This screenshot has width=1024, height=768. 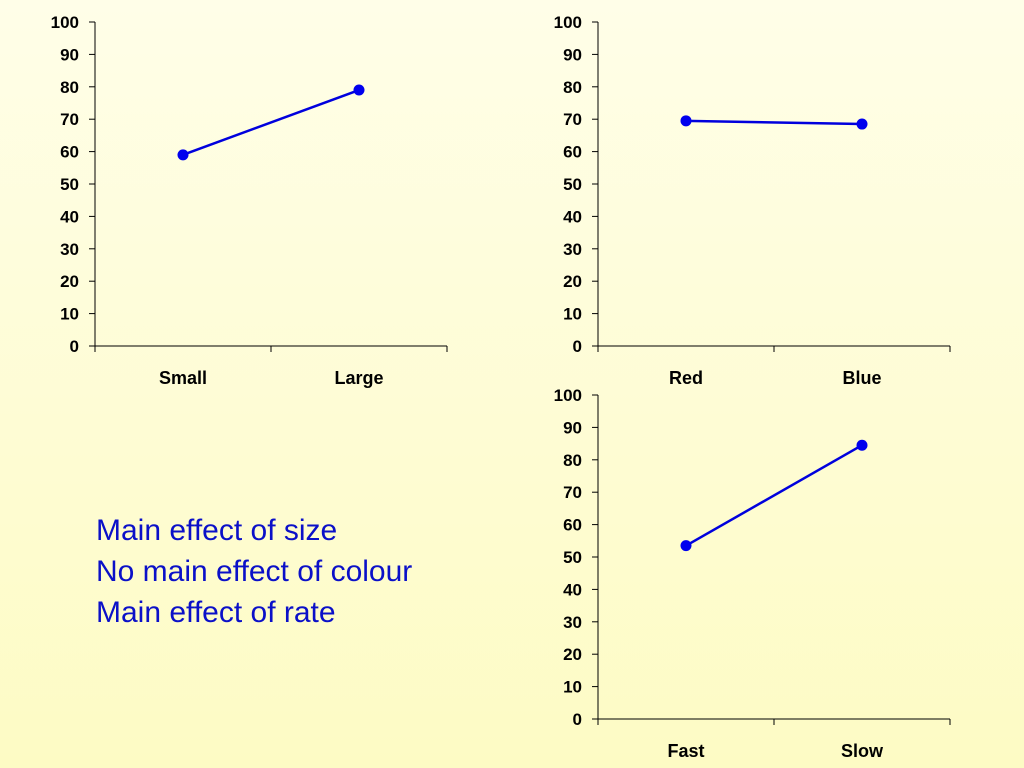 I want to click on note-size-effect: Main effect of size, so click(x=217, y=530).